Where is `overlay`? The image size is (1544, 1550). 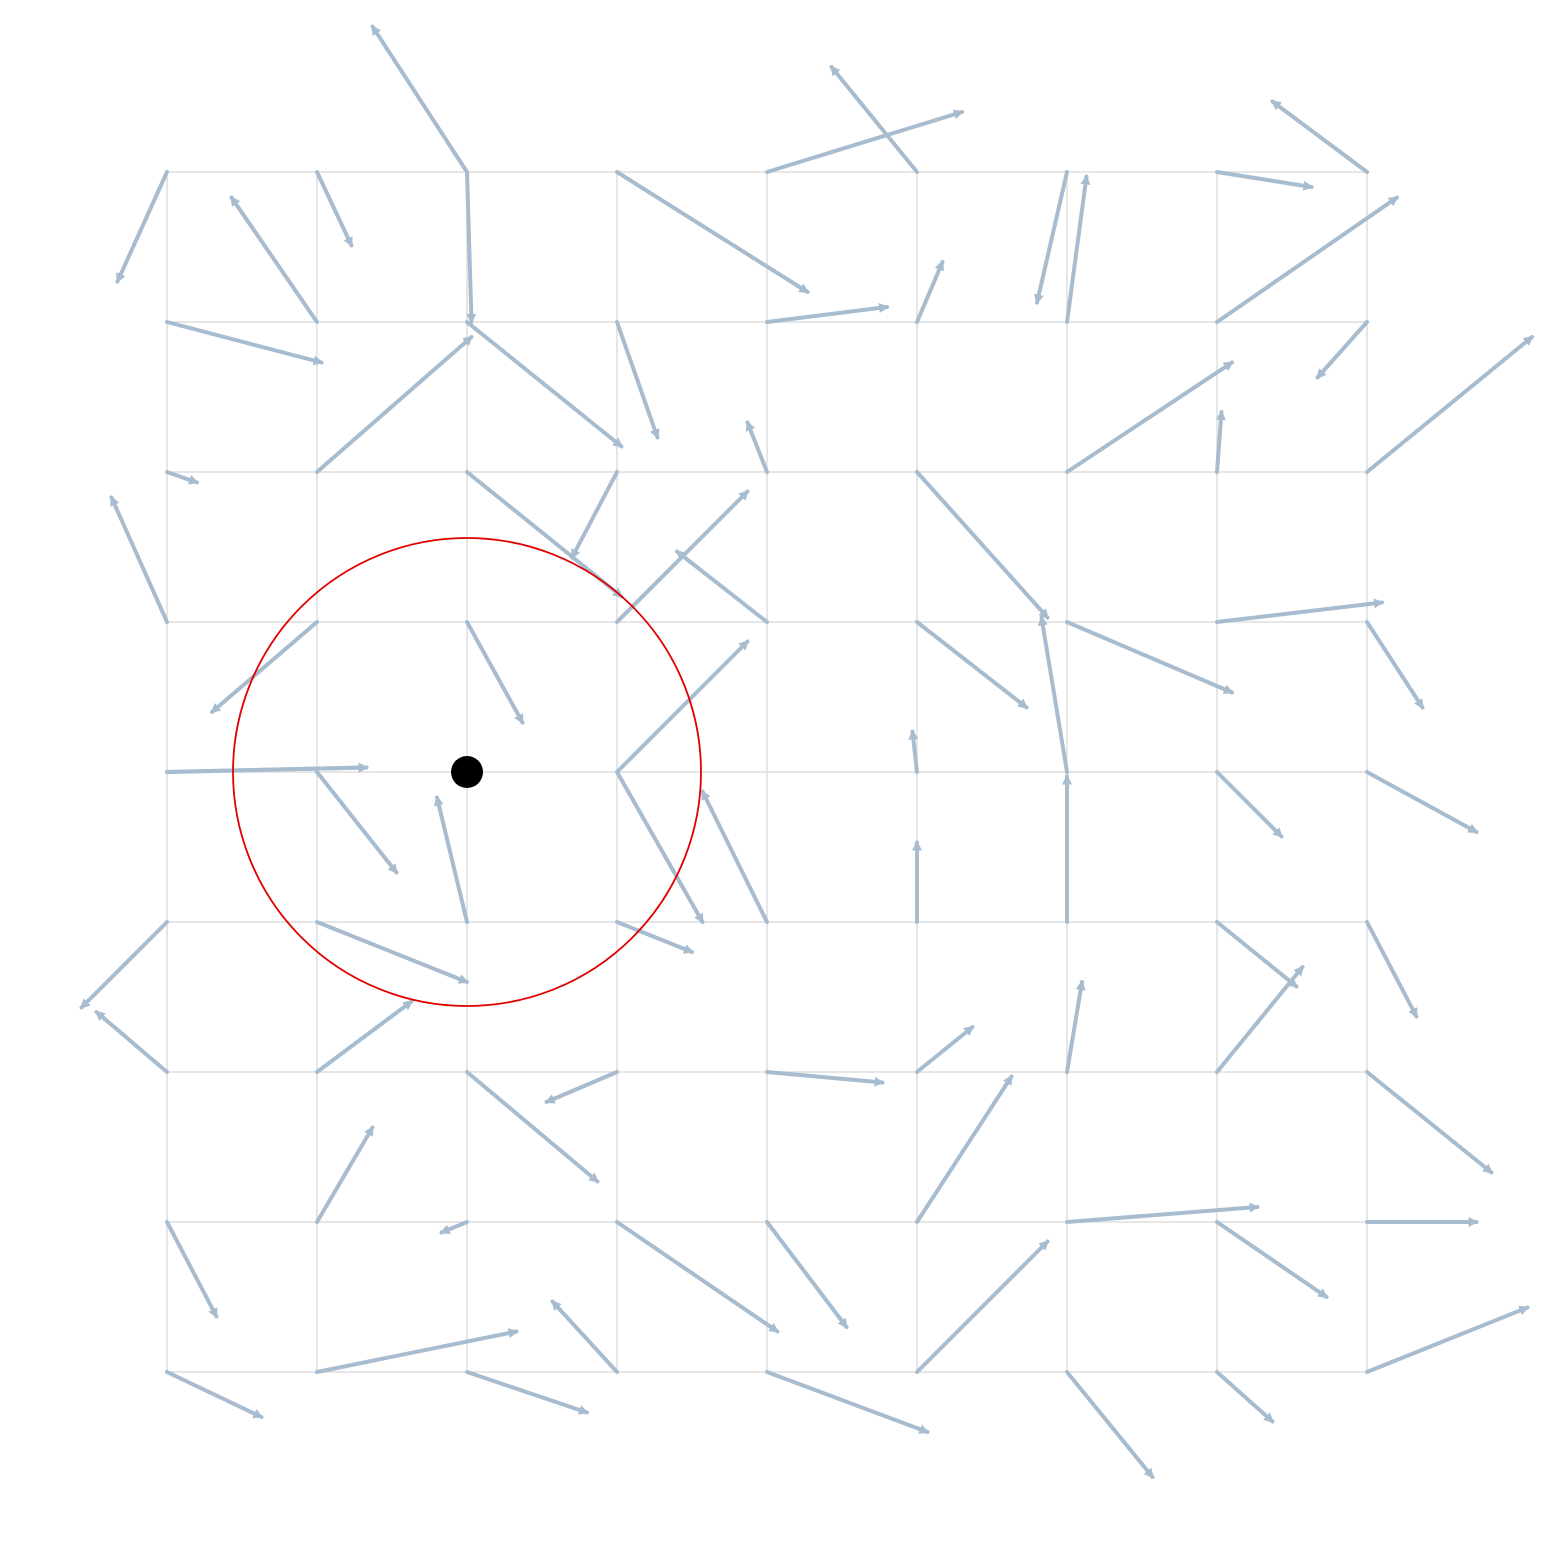
overlay is located at coordinates (467, 772).